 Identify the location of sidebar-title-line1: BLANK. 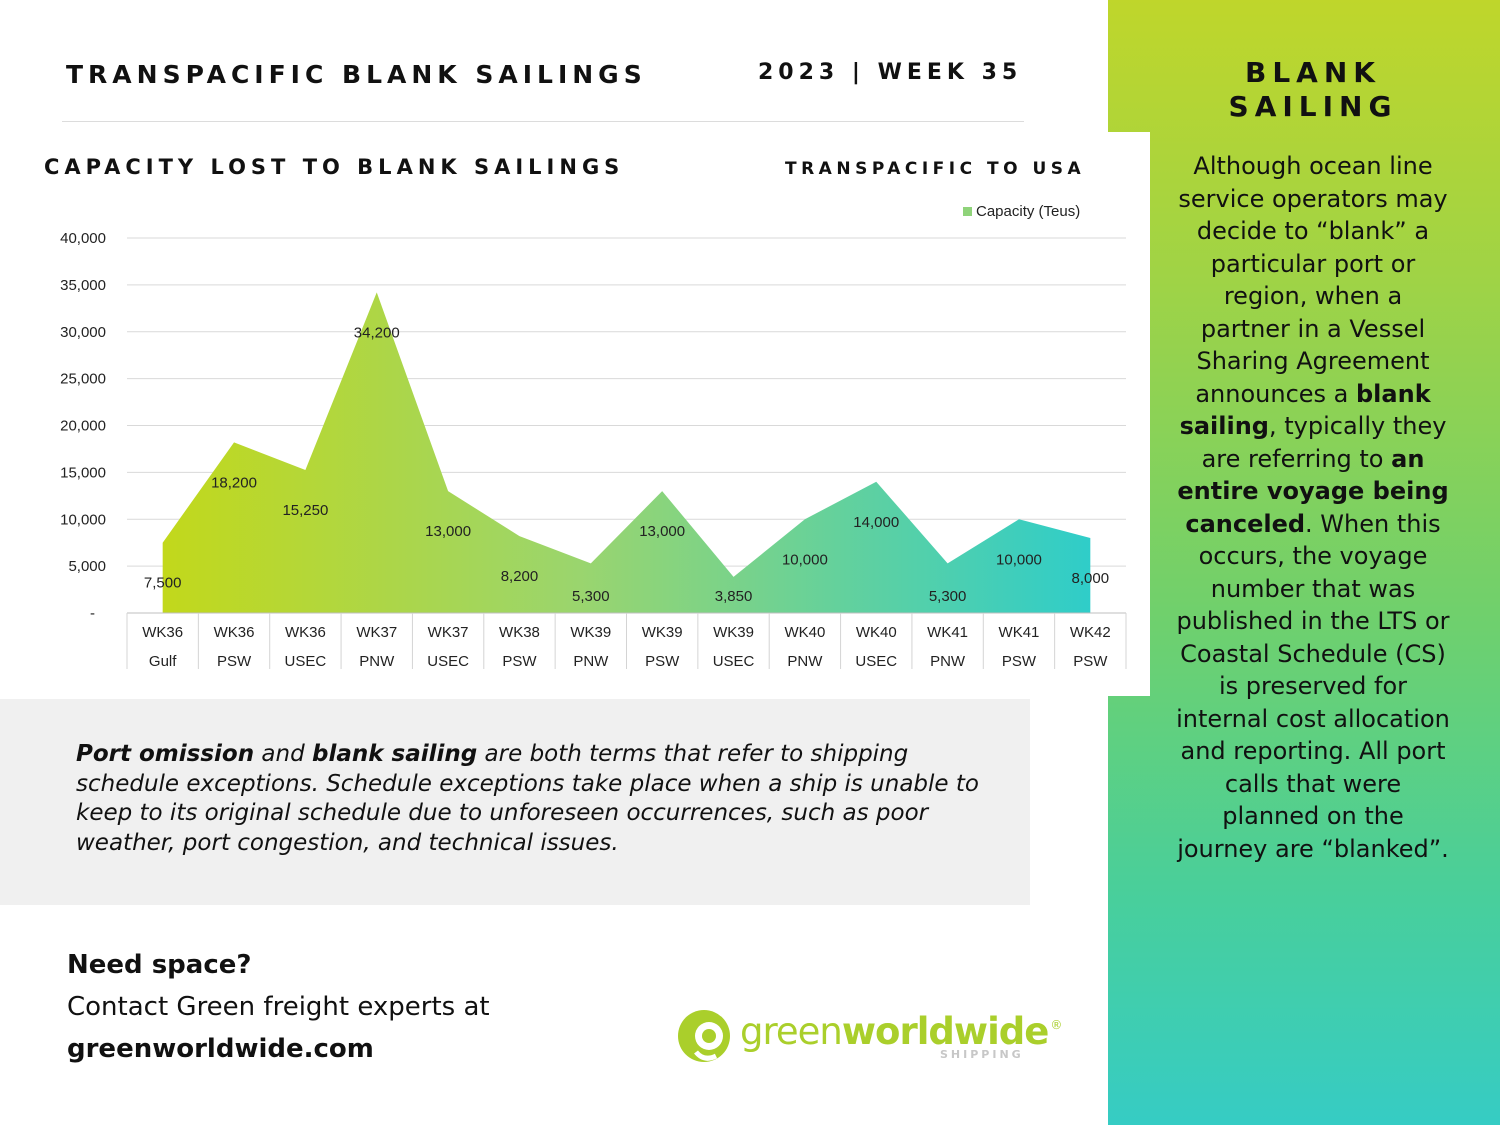
(1313, 72).